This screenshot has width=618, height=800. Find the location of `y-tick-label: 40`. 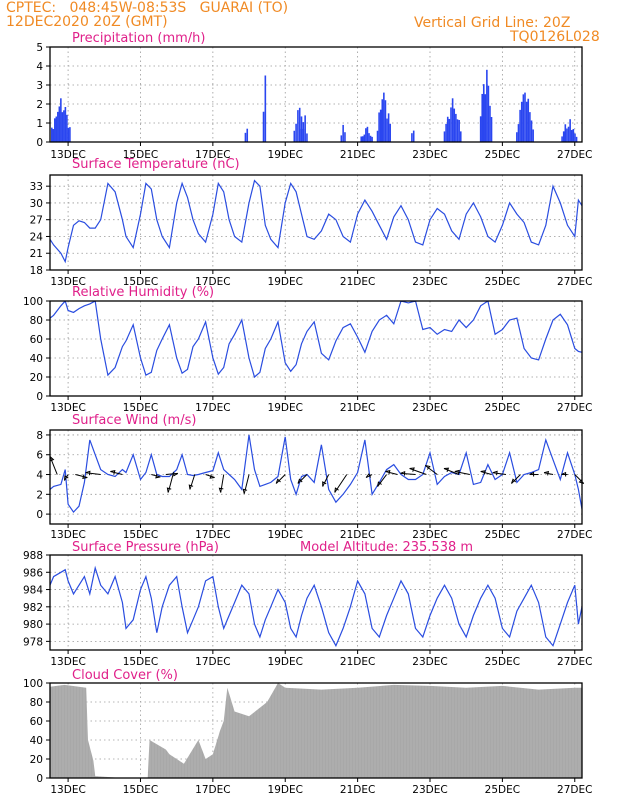

y-tick-label: 40 is located at coordinates (36, 359).